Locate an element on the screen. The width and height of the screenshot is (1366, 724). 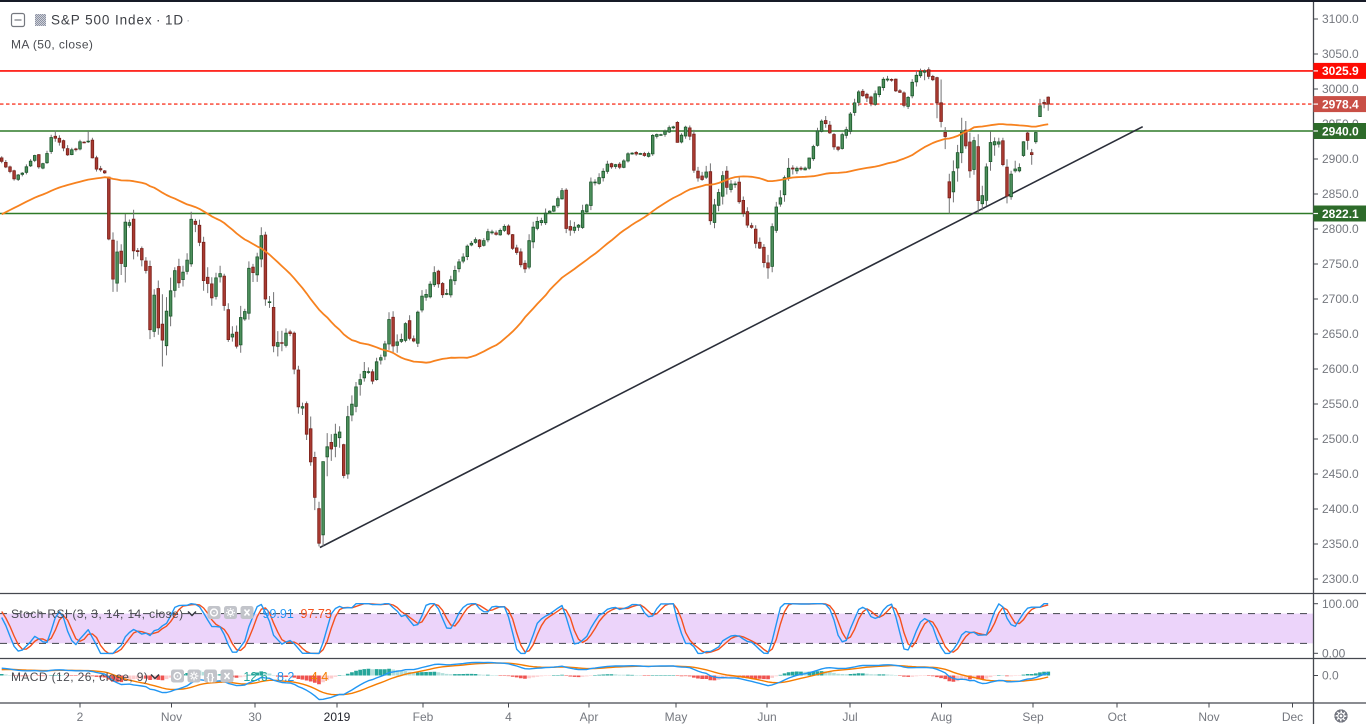
svg-text: 2600.0 is located at coordinates (1340, 369).